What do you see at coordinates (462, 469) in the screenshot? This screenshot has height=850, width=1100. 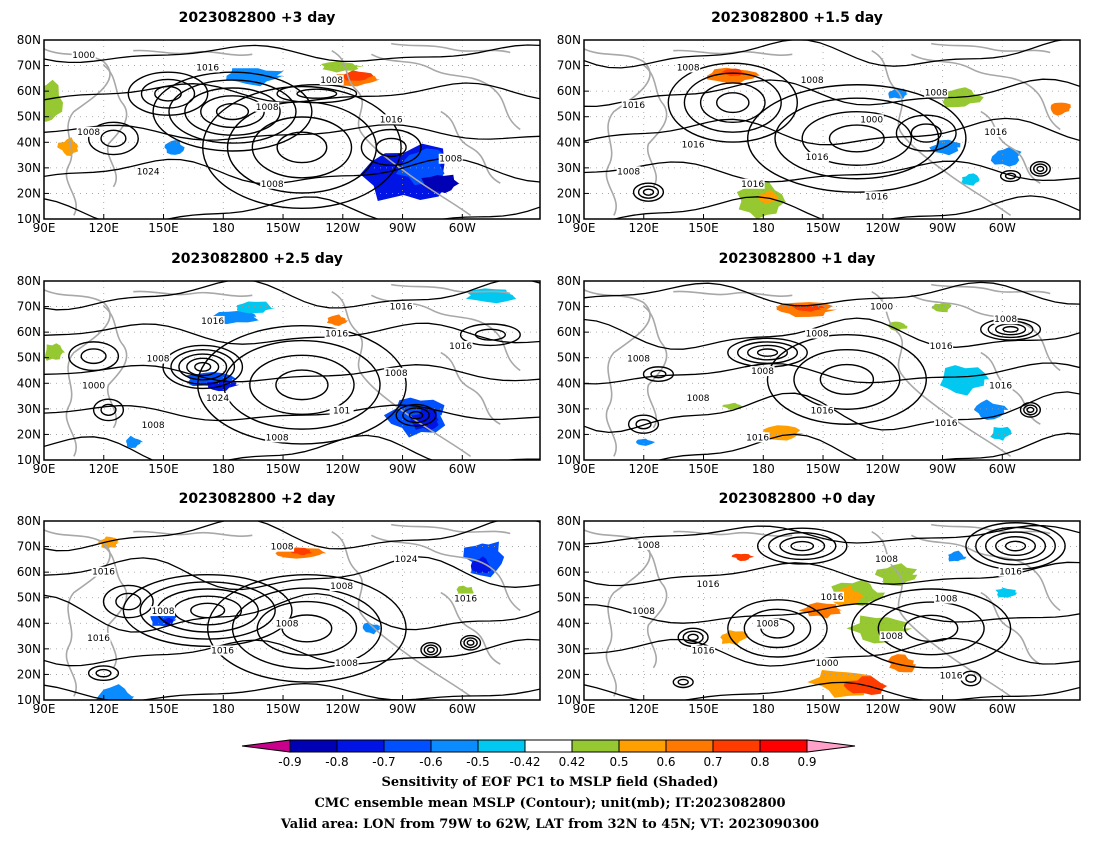 I see `x-tick-label: 60W` at bounding box center [462, 469].